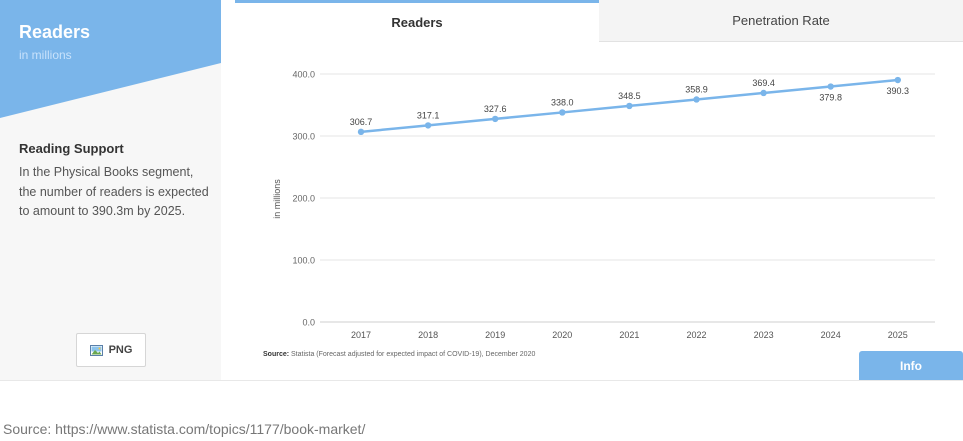  What do you see at coordinates (629, 96) in the screenshot?
I see `data-label: 348.5` at bounding box center [629, 96].